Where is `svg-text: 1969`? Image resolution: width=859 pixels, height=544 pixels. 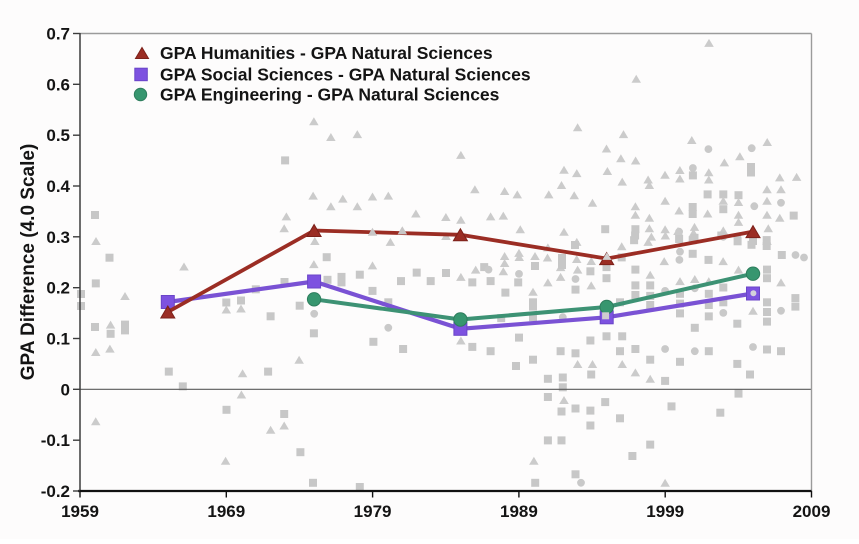
svg-text: 1969 is located at coordinates (226, 511).